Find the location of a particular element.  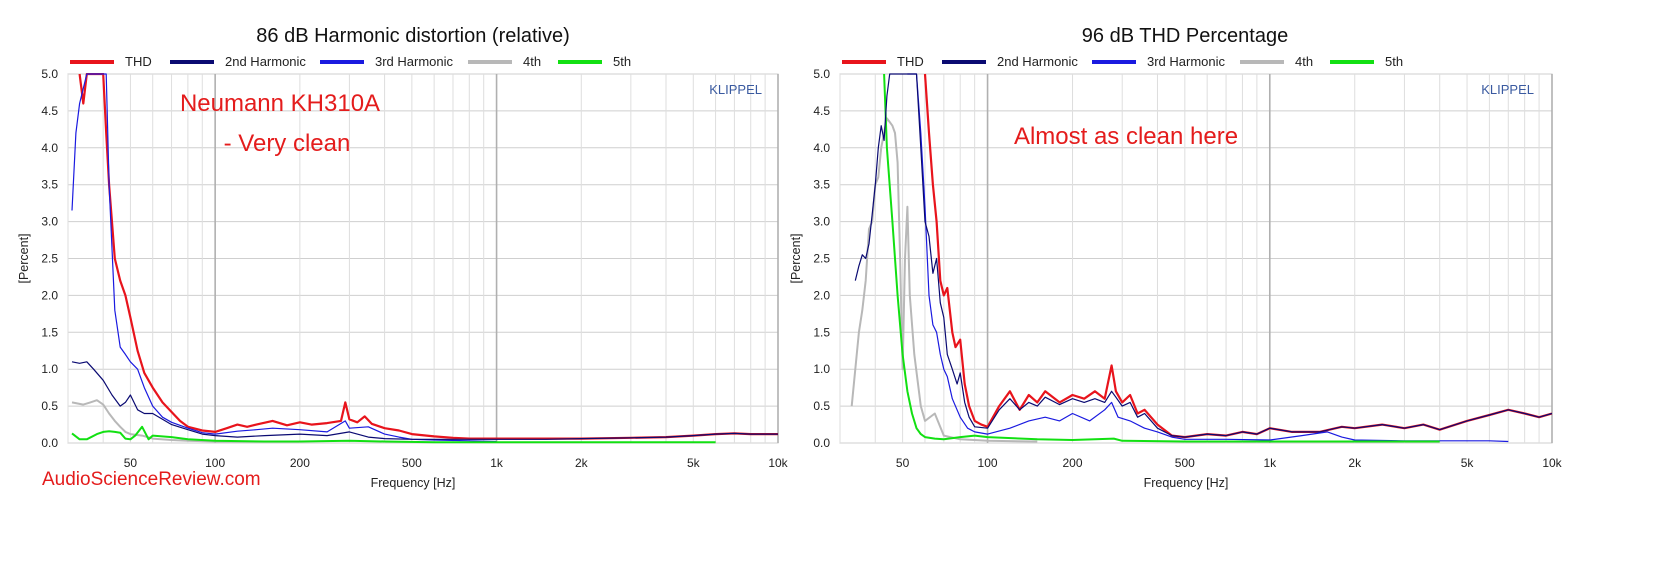

series-line-4th is located at coordinates (168, 421).